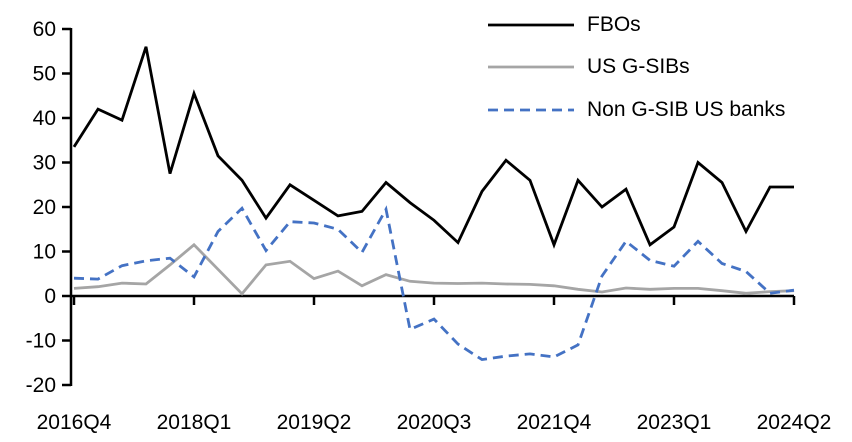 This screenshot has height=442, width=852. Describe the element at coordinates (531, 67) in the screenshot. I see `legend-line-us-gsibs-icon` at that location.